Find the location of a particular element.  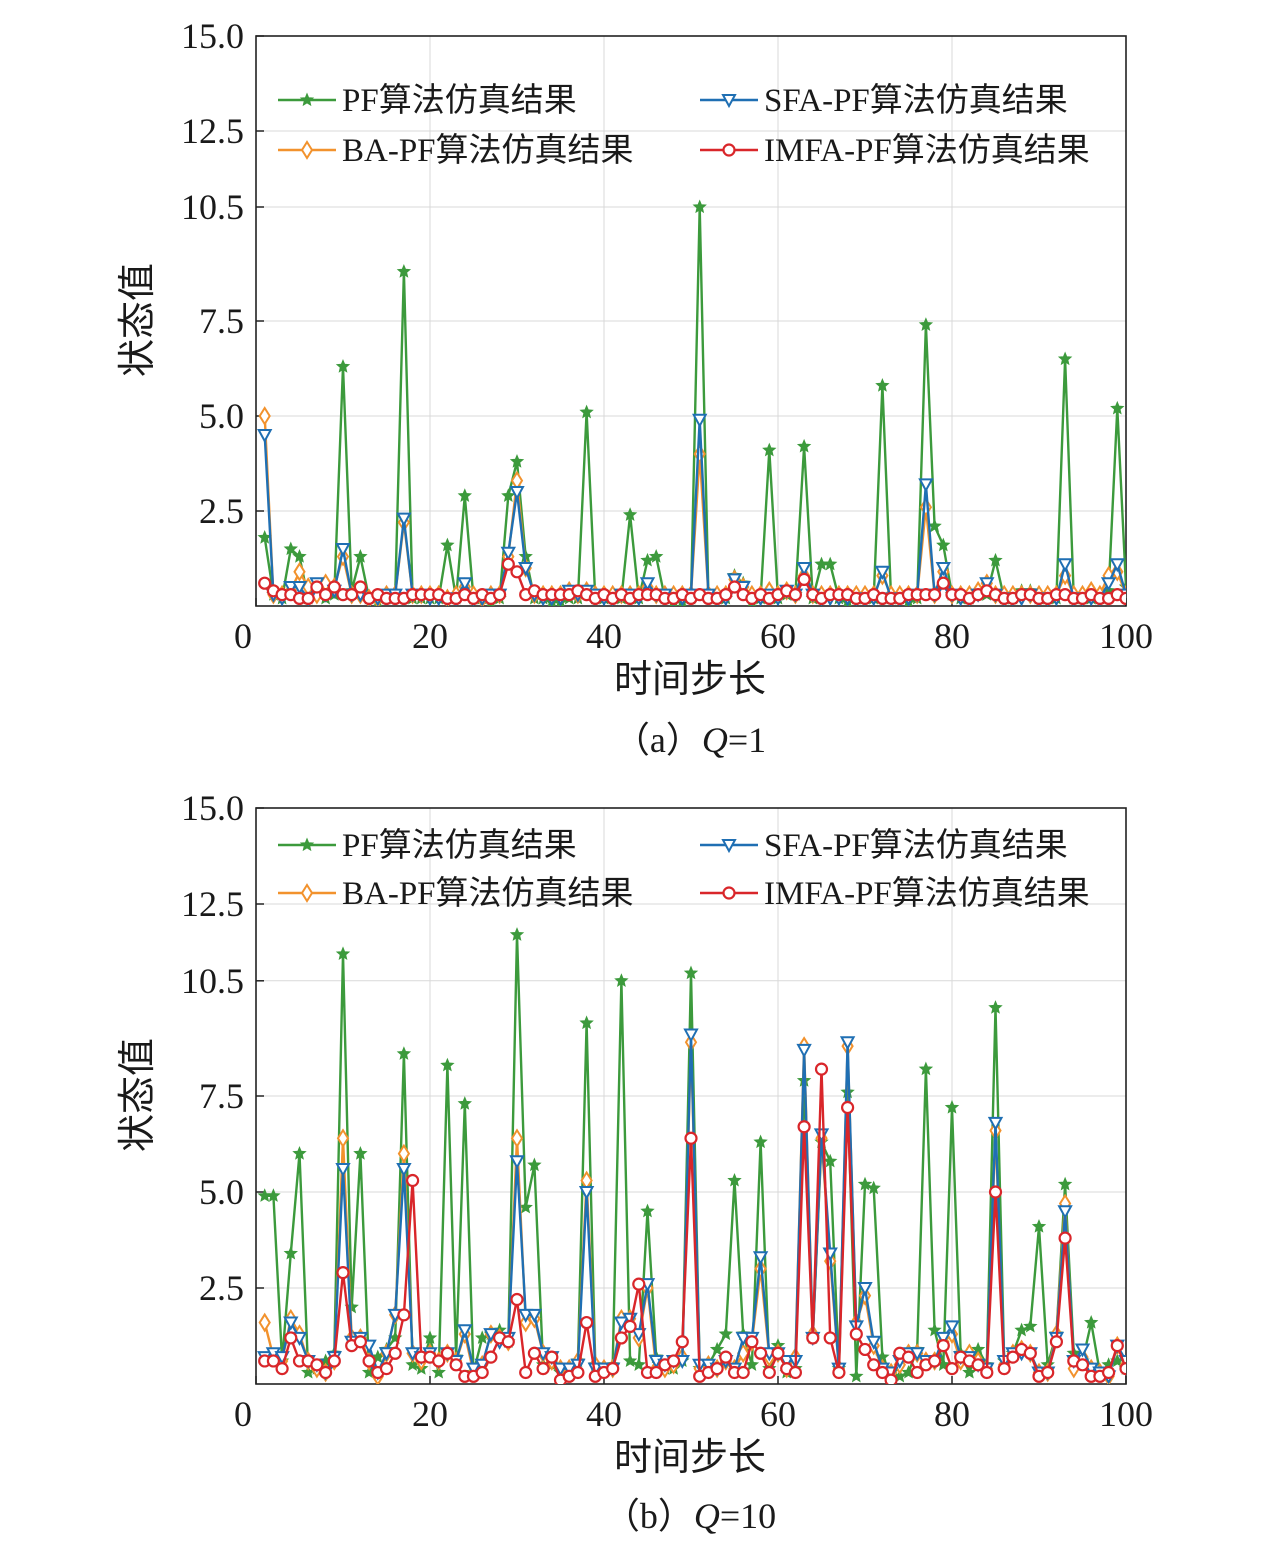

x-tick-label: 60 is located at coordinates (778, 636).